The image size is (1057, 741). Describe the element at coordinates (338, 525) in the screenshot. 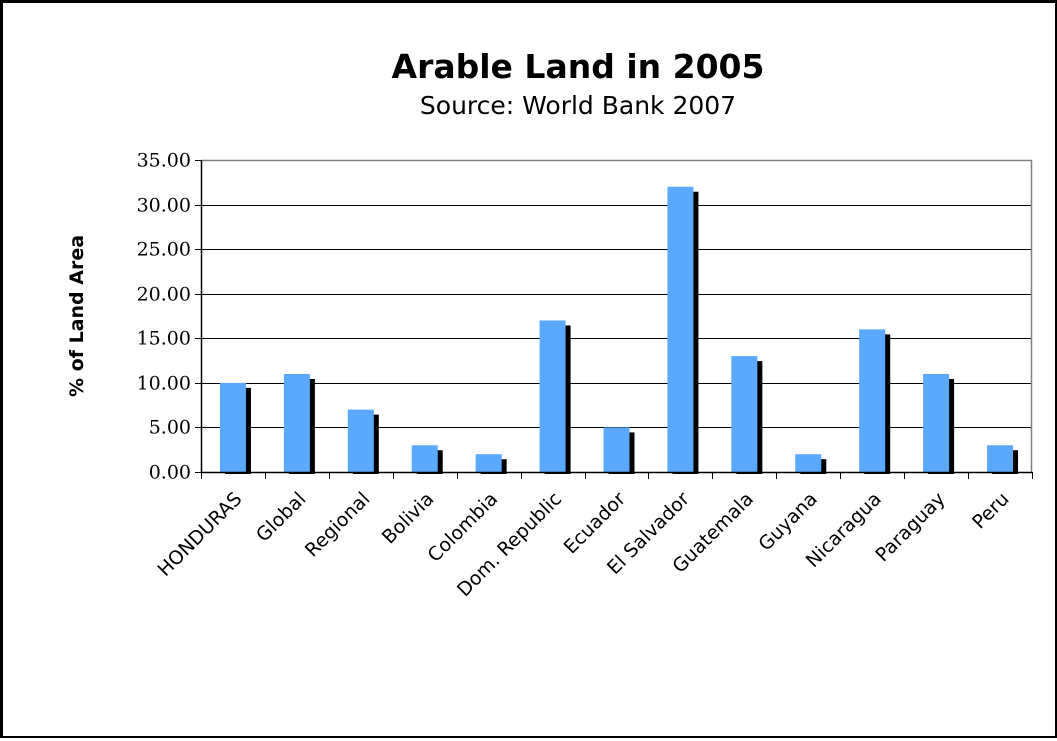

I see `x-tick-label: Regional` at that location.